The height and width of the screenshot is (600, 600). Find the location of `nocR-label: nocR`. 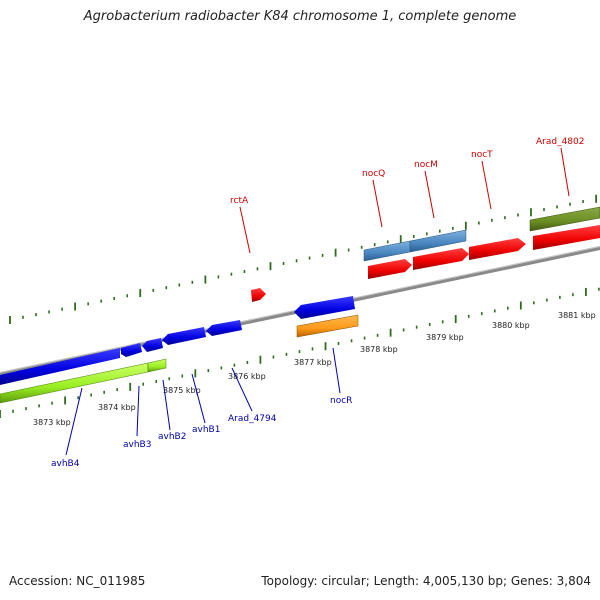

nocR-label: nocR is located at coordinates (341, 401).